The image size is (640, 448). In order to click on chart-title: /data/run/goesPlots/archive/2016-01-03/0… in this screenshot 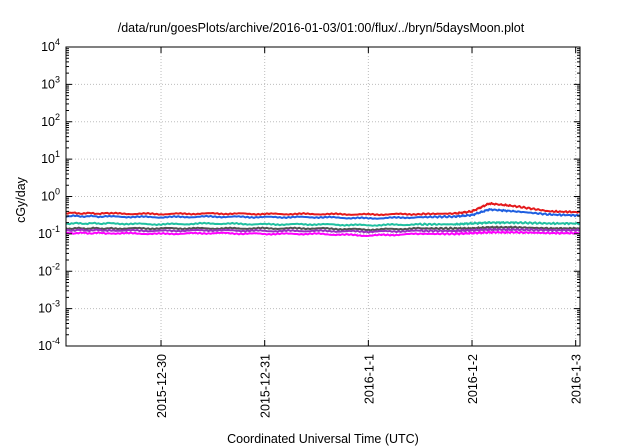, I will do `click(321, 28)`.